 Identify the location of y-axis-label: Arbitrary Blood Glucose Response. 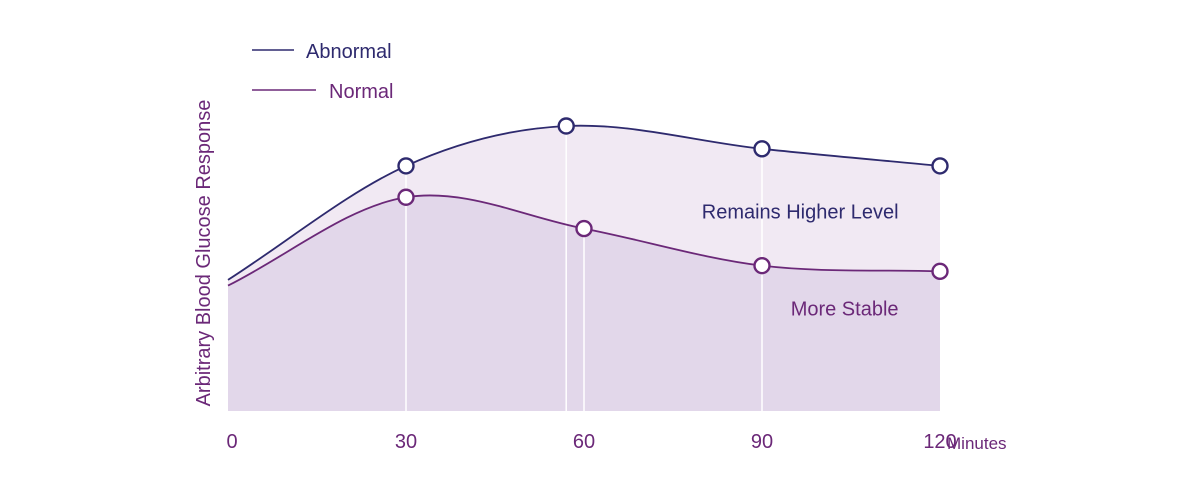
(204, 253).